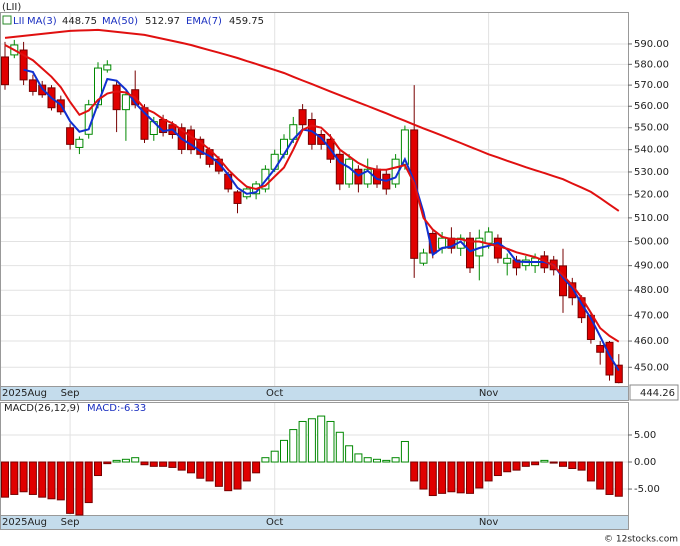  What do you see at coordinates (204, 21) in the screenshot?
I see `legend-name: EMA(7)` at bounding box center [204, 21].